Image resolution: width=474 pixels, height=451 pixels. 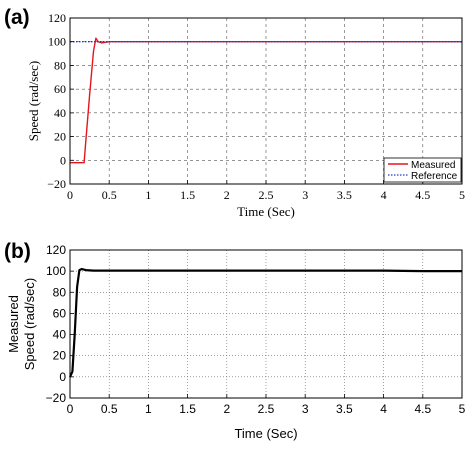 What do you see at coordinates (60, 324) in the screenshot?
I see `y-ticks-b: −20 0 20 40 60 80 100 120` at bounding box center [60, 324].